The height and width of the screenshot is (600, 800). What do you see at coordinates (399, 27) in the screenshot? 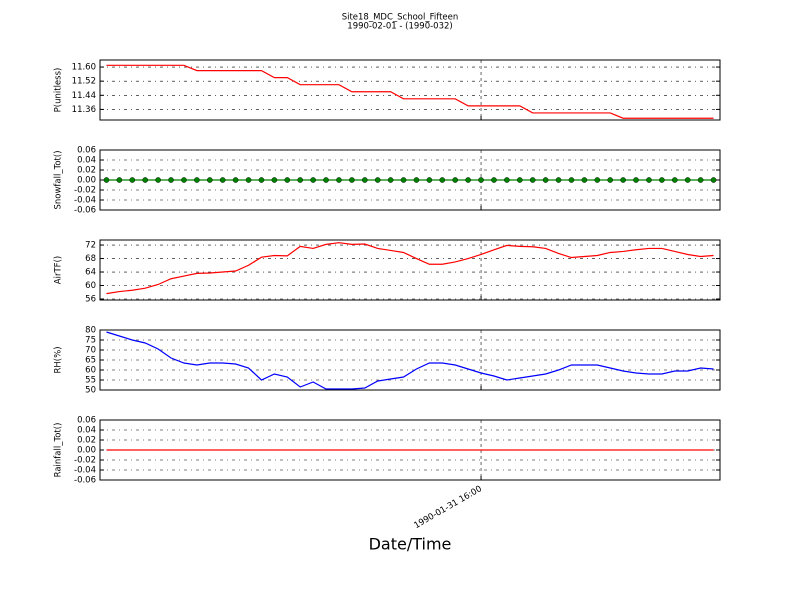
I see `chart-subtitle: 1990-02-01 - (1990-032)` at bounding box center [399, 27].